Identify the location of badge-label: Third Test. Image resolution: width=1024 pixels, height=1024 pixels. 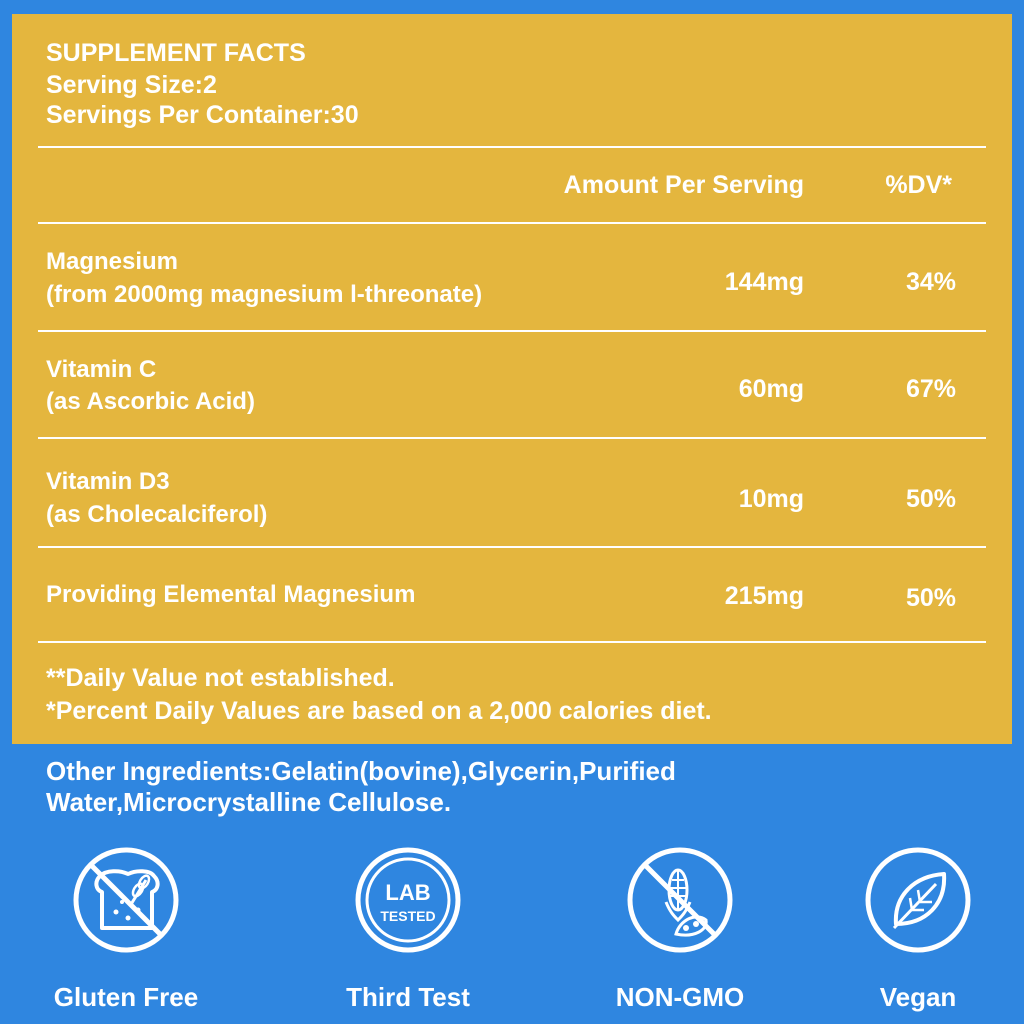
(408, 997).